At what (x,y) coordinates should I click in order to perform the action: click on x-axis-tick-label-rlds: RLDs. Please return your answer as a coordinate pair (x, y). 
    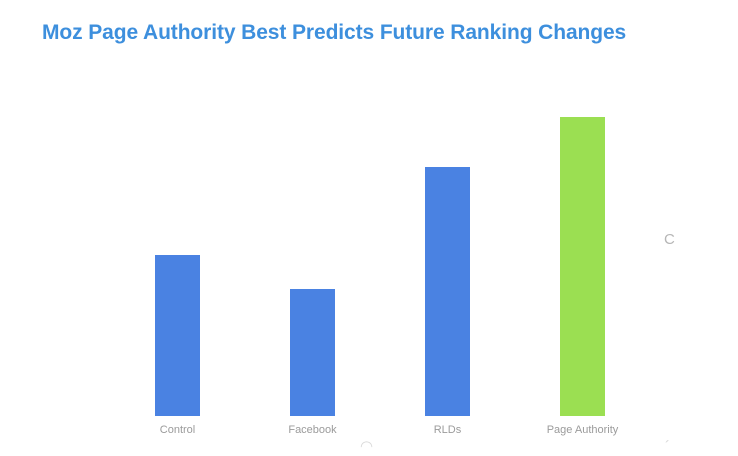
    Looking at the image, I should click on (447, 430).